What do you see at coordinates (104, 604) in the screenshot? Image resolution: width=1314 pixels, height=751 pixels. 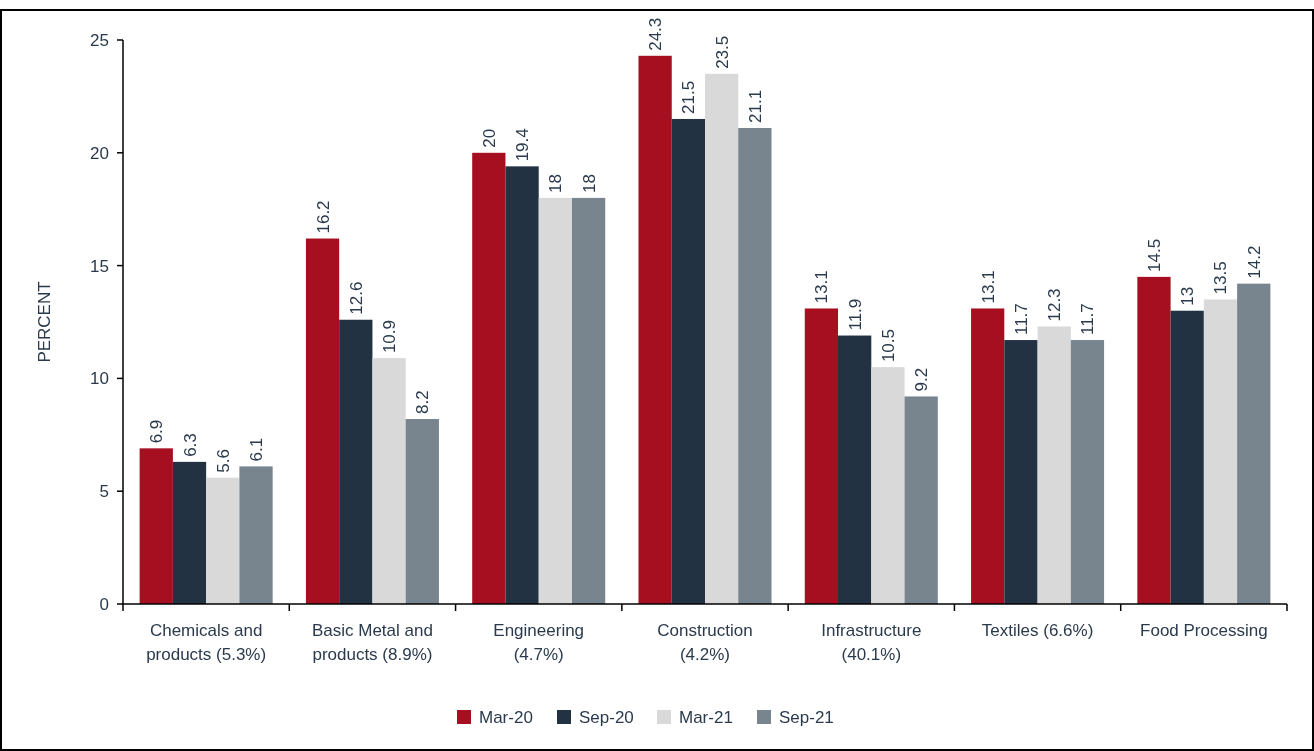 I see `y-tick-label: 0` at bounding box center [104, 604].